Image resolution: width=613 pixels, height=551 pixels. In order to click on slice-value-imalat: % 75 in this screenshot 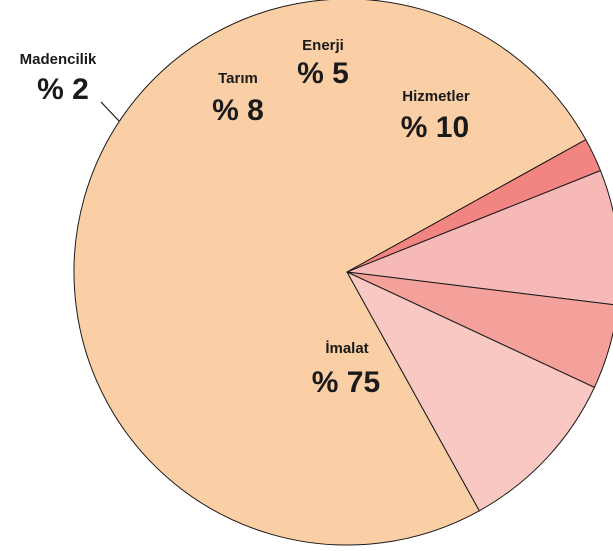, I will do `click(346, 382)`.